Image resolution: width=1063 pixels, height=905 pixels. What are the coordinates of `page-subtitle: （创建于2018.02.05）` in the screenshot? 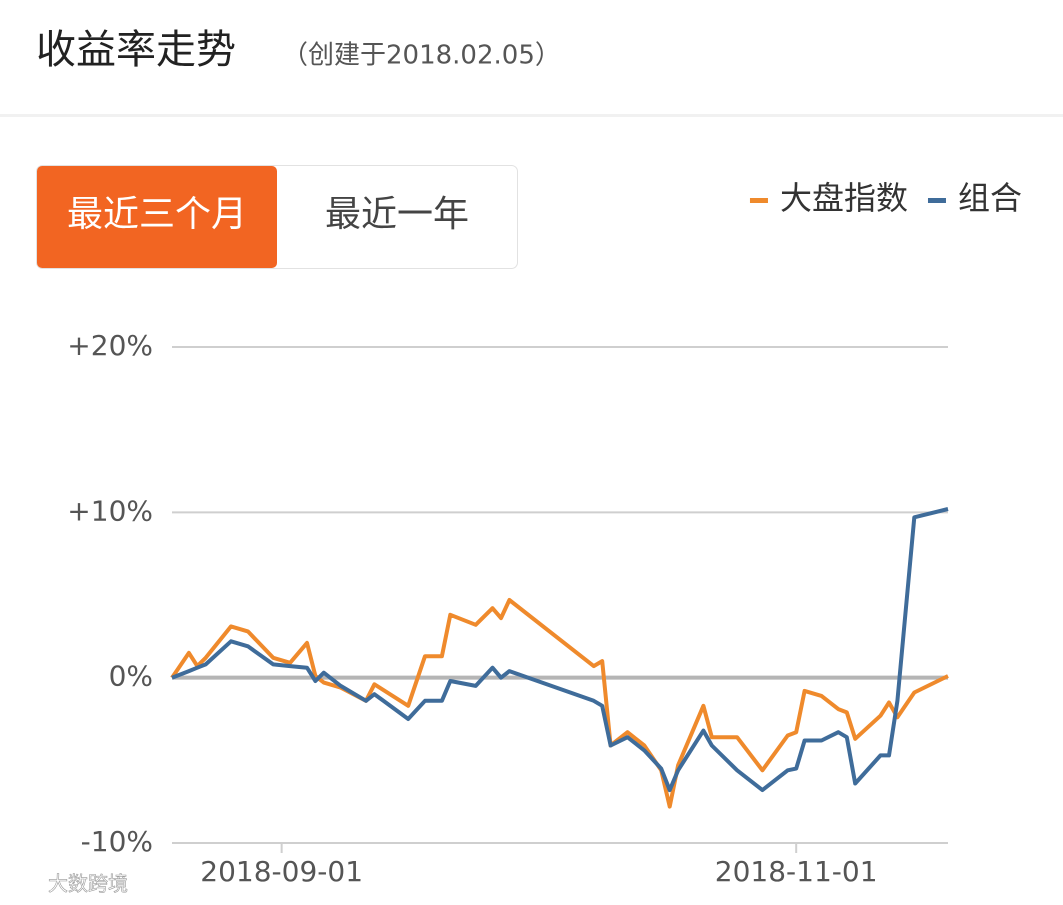 It's located at (421, 56).